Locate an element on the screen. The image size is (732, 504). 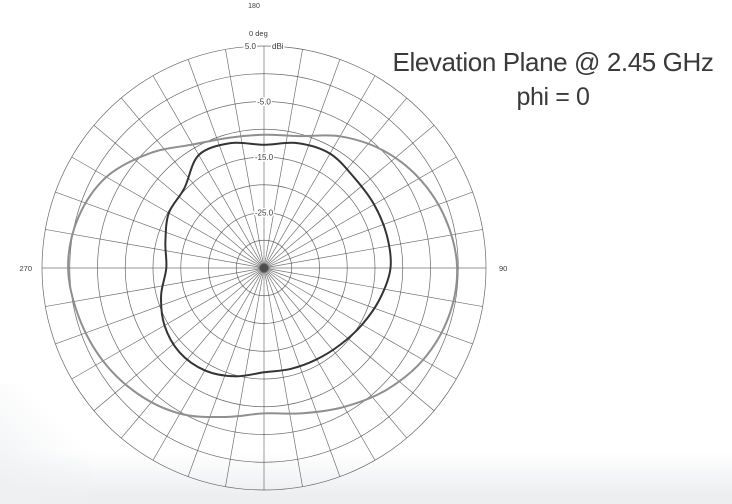
radial-tick-label: -5.0 is located at coordinates (264, 102).